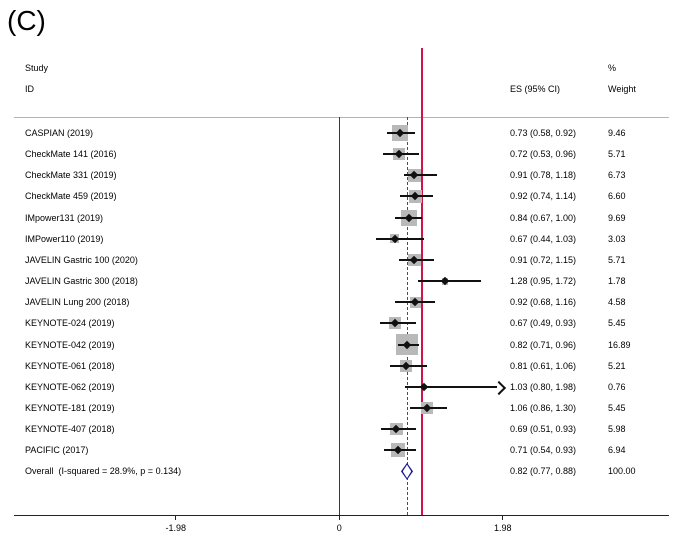  Describe the element at coordinates (543, 281) in the screenshot. I see `es-ci-value: 1.28 (0.95, 1.72)` at that location.